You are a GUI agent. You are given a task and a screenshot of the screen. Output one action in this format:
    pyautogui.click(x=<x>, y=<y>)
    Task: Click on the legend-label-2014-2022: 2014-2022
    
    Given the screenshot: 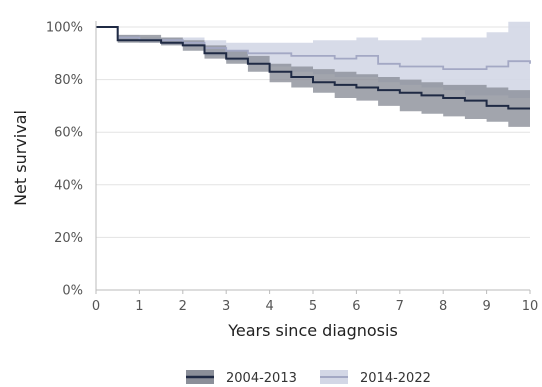 What is the action you would take?
    pyautogui.click(x=395, y=378)
    